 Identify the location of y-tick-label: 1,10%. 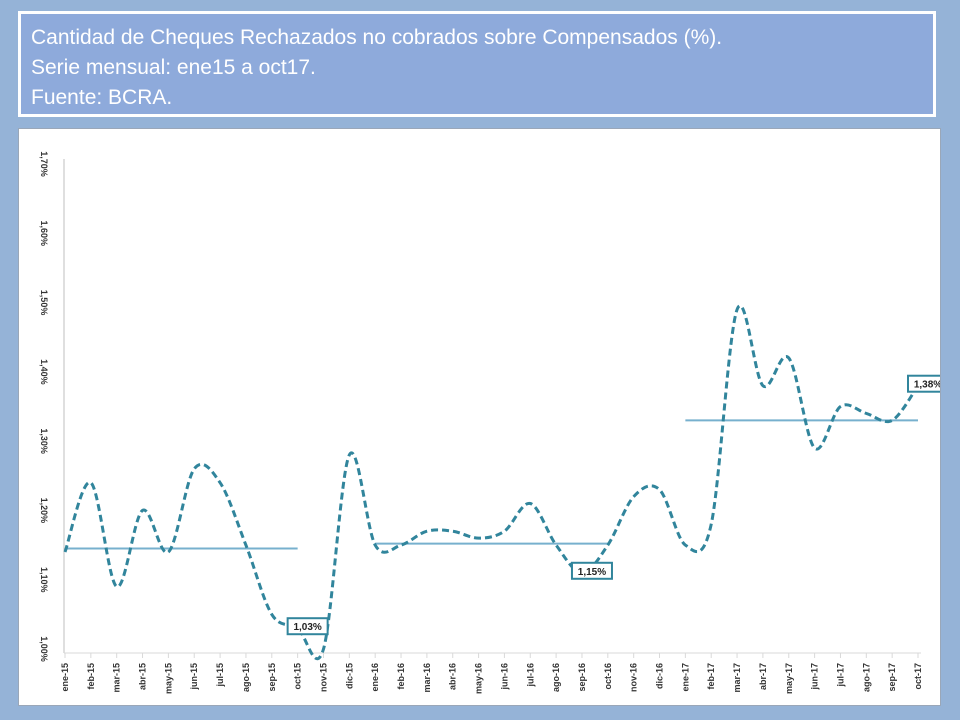
(44, 580).